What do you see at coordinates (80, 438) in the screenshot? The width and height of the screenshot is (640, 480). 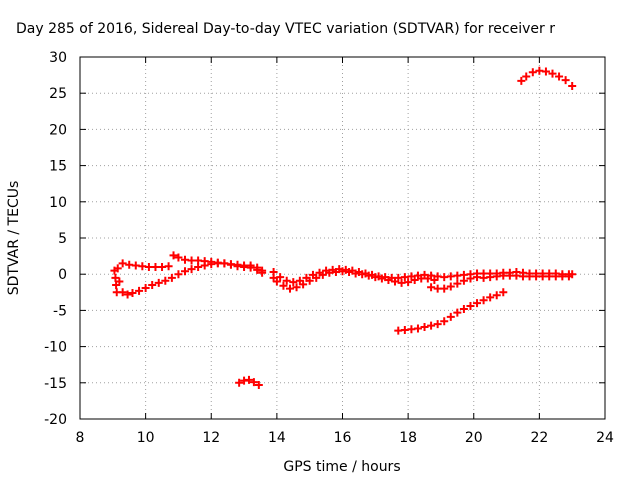 I see `x-tick-label: 8` at bounding box center [80, 438].